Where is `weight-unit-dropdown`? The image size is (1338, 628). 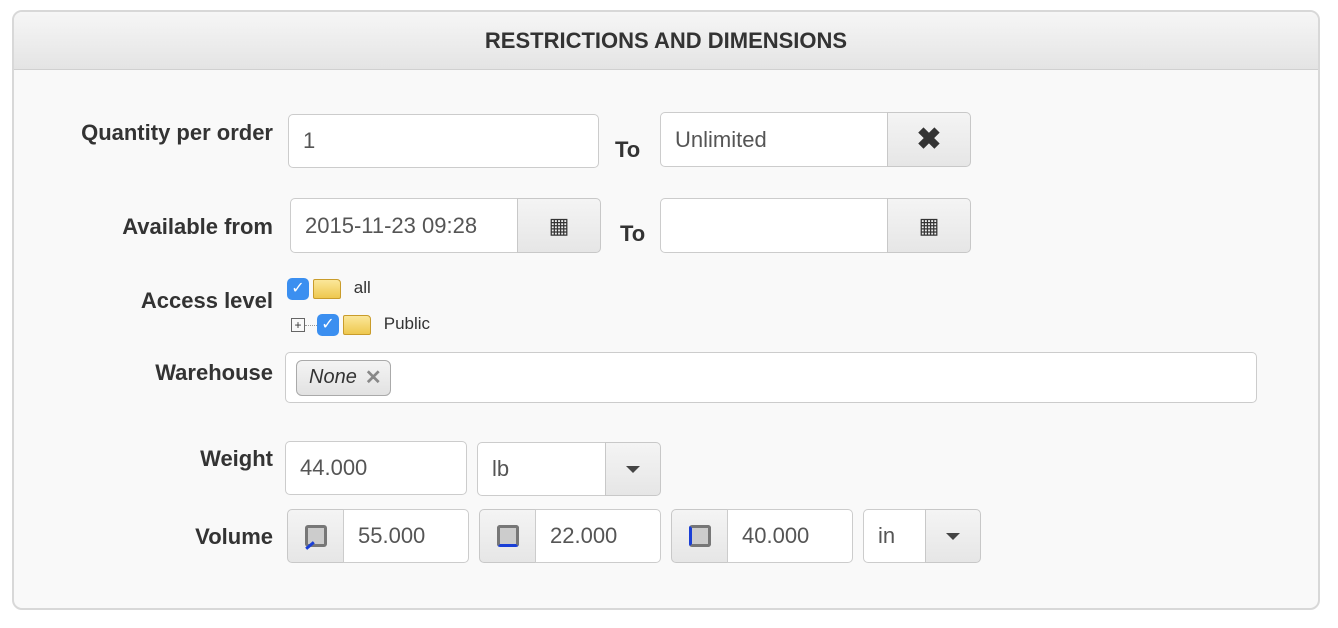 weight-unit-dropdown is located at coordinates (633, 469).